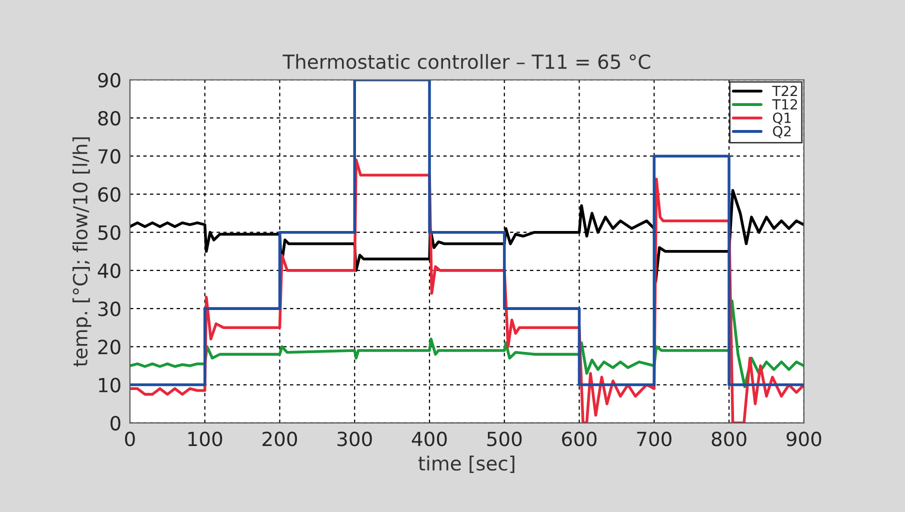  I want to click on y-tick-label: 70, so click(109, 156).